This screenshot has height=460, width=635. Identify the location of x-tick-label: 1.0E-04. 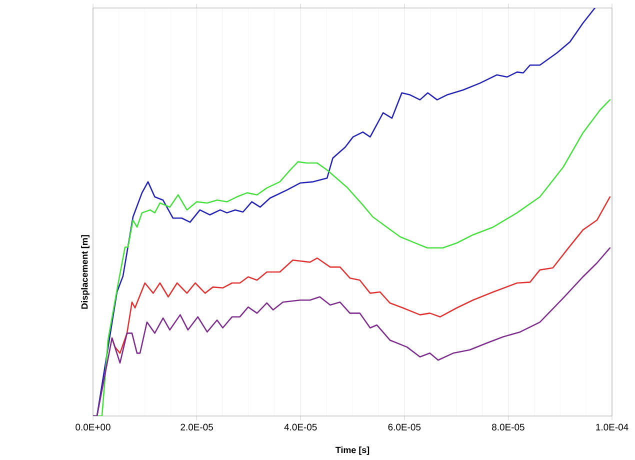
(612, 427).